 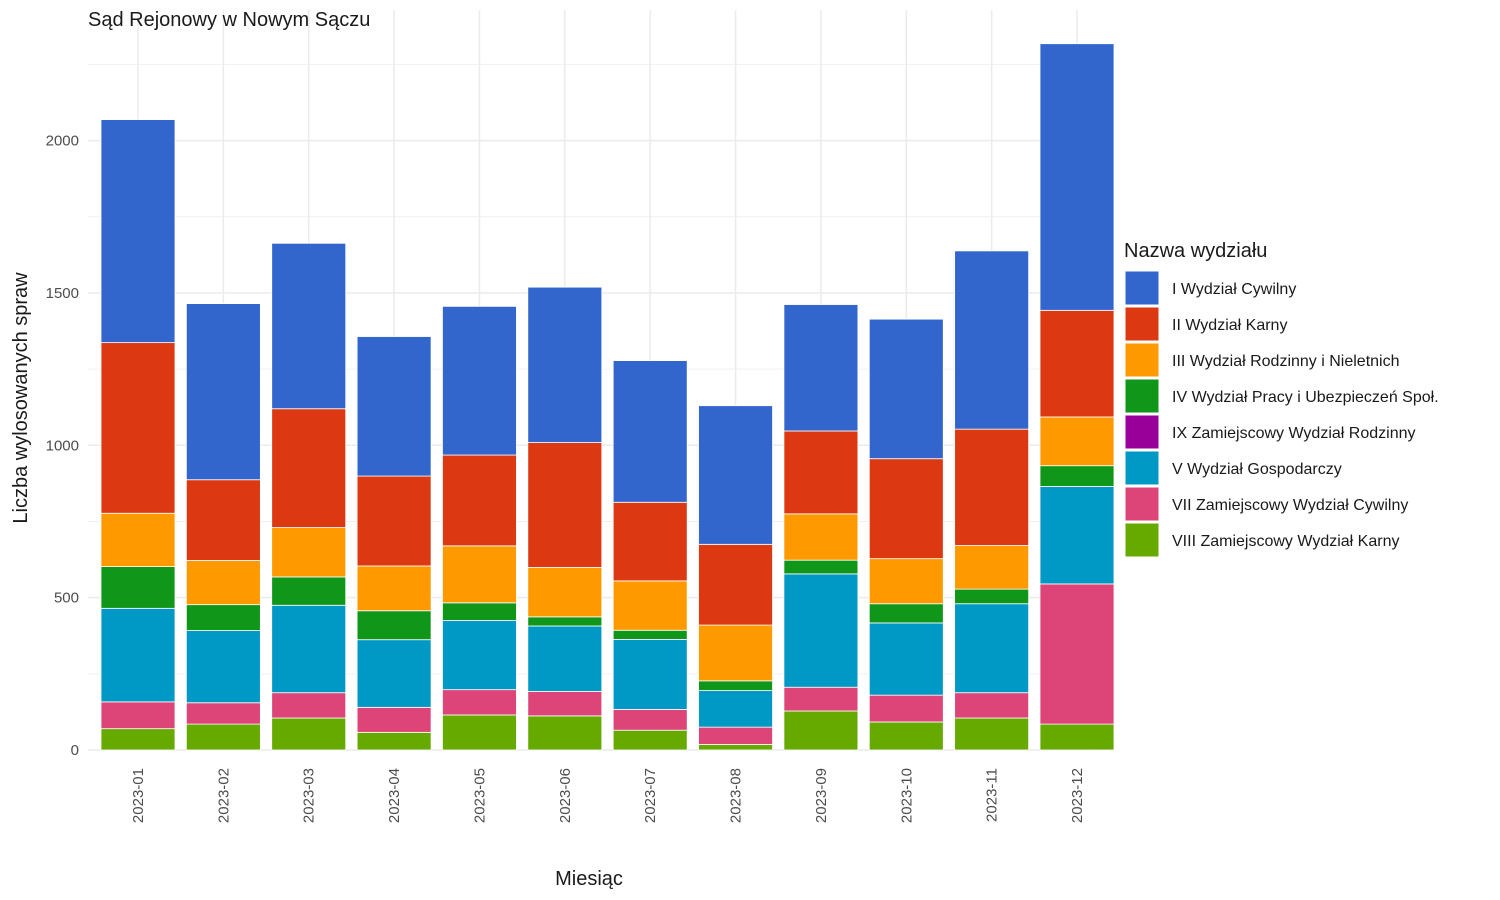 I want to click on x-tick-label: 2023-07, so click(x=650, y=795).